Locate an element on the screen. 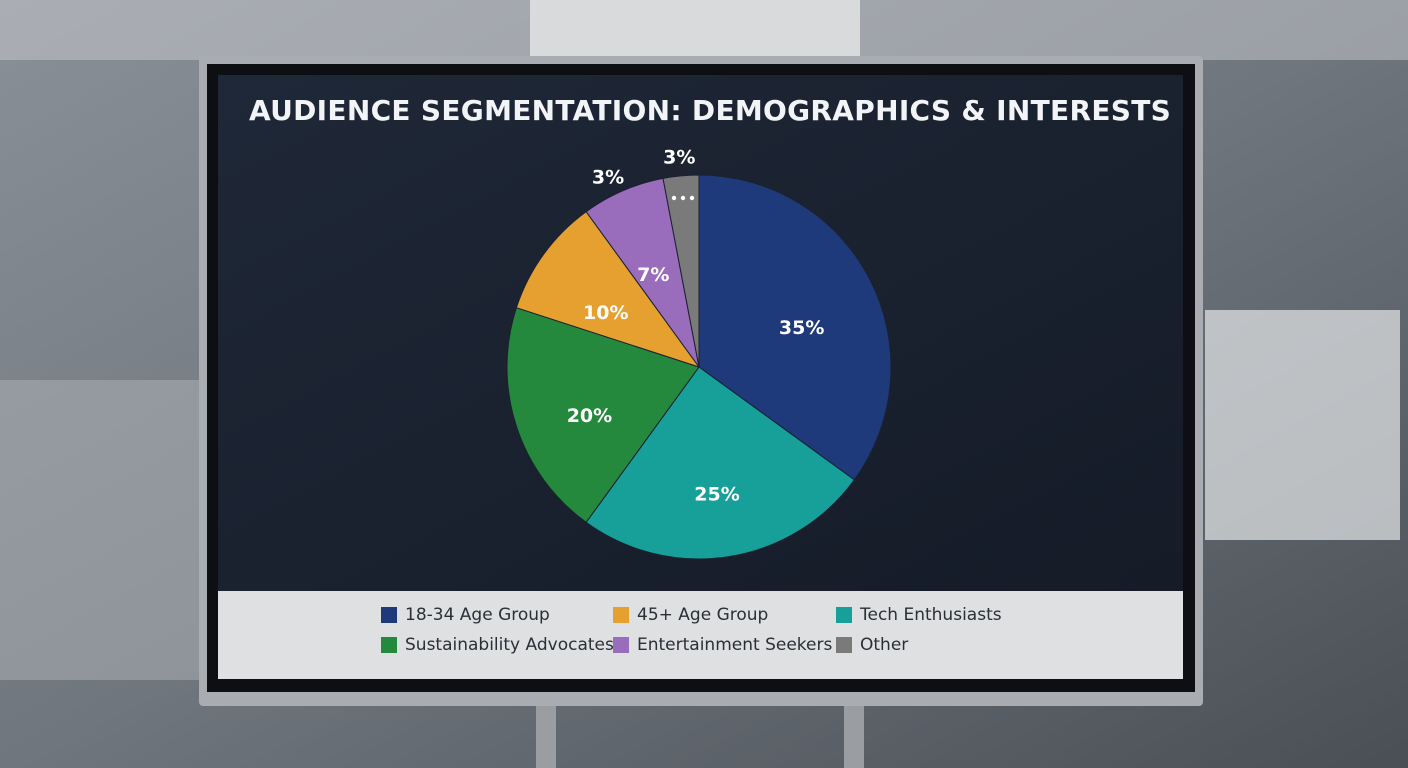 The width and height of the screenshot is (1408, 768). stand-right is located at coordinates (854, 734).